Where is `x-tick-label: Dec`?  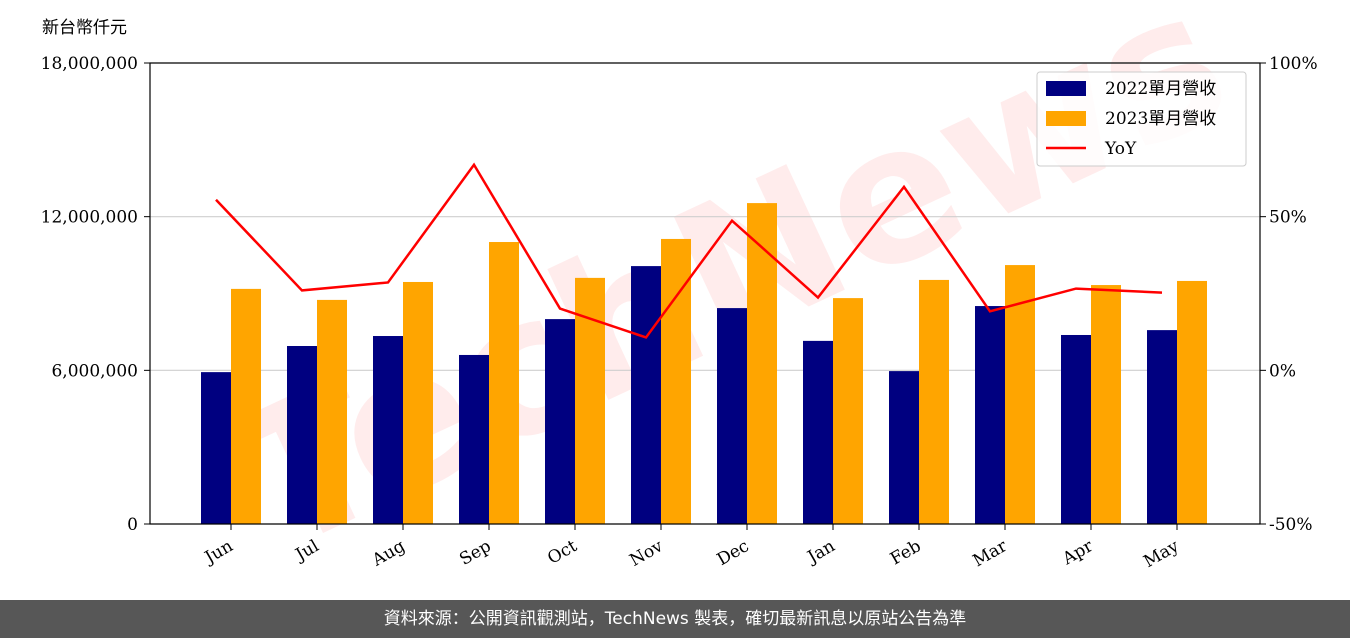 x-tick-label: Dec is located at coordinates (733, 553).